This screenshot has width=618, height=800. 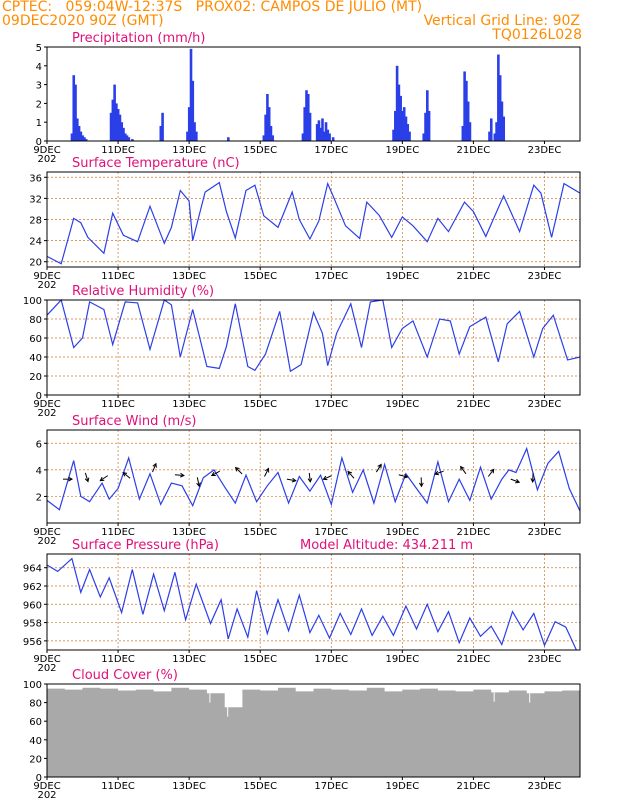 What do you see at coordinates (474, 404) in the screenshot?
I see `rh-xtick-label: 21DEC` at bounding box center [474, 404].